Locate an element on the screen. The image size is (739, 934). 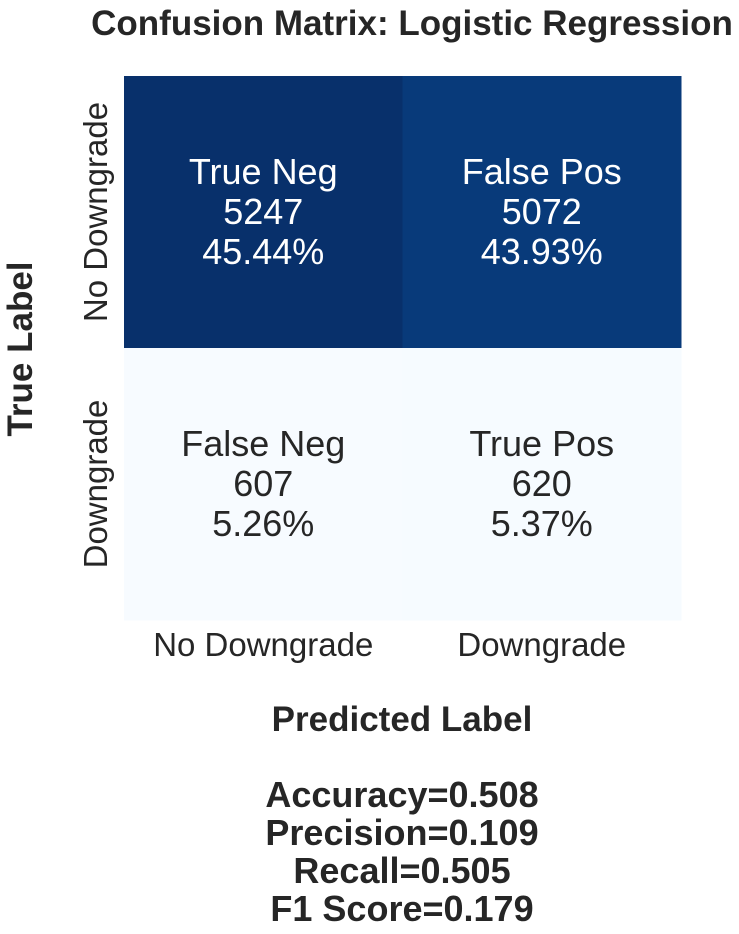
x-tick-label: No Downgrade is located at coordinates (263, 644).